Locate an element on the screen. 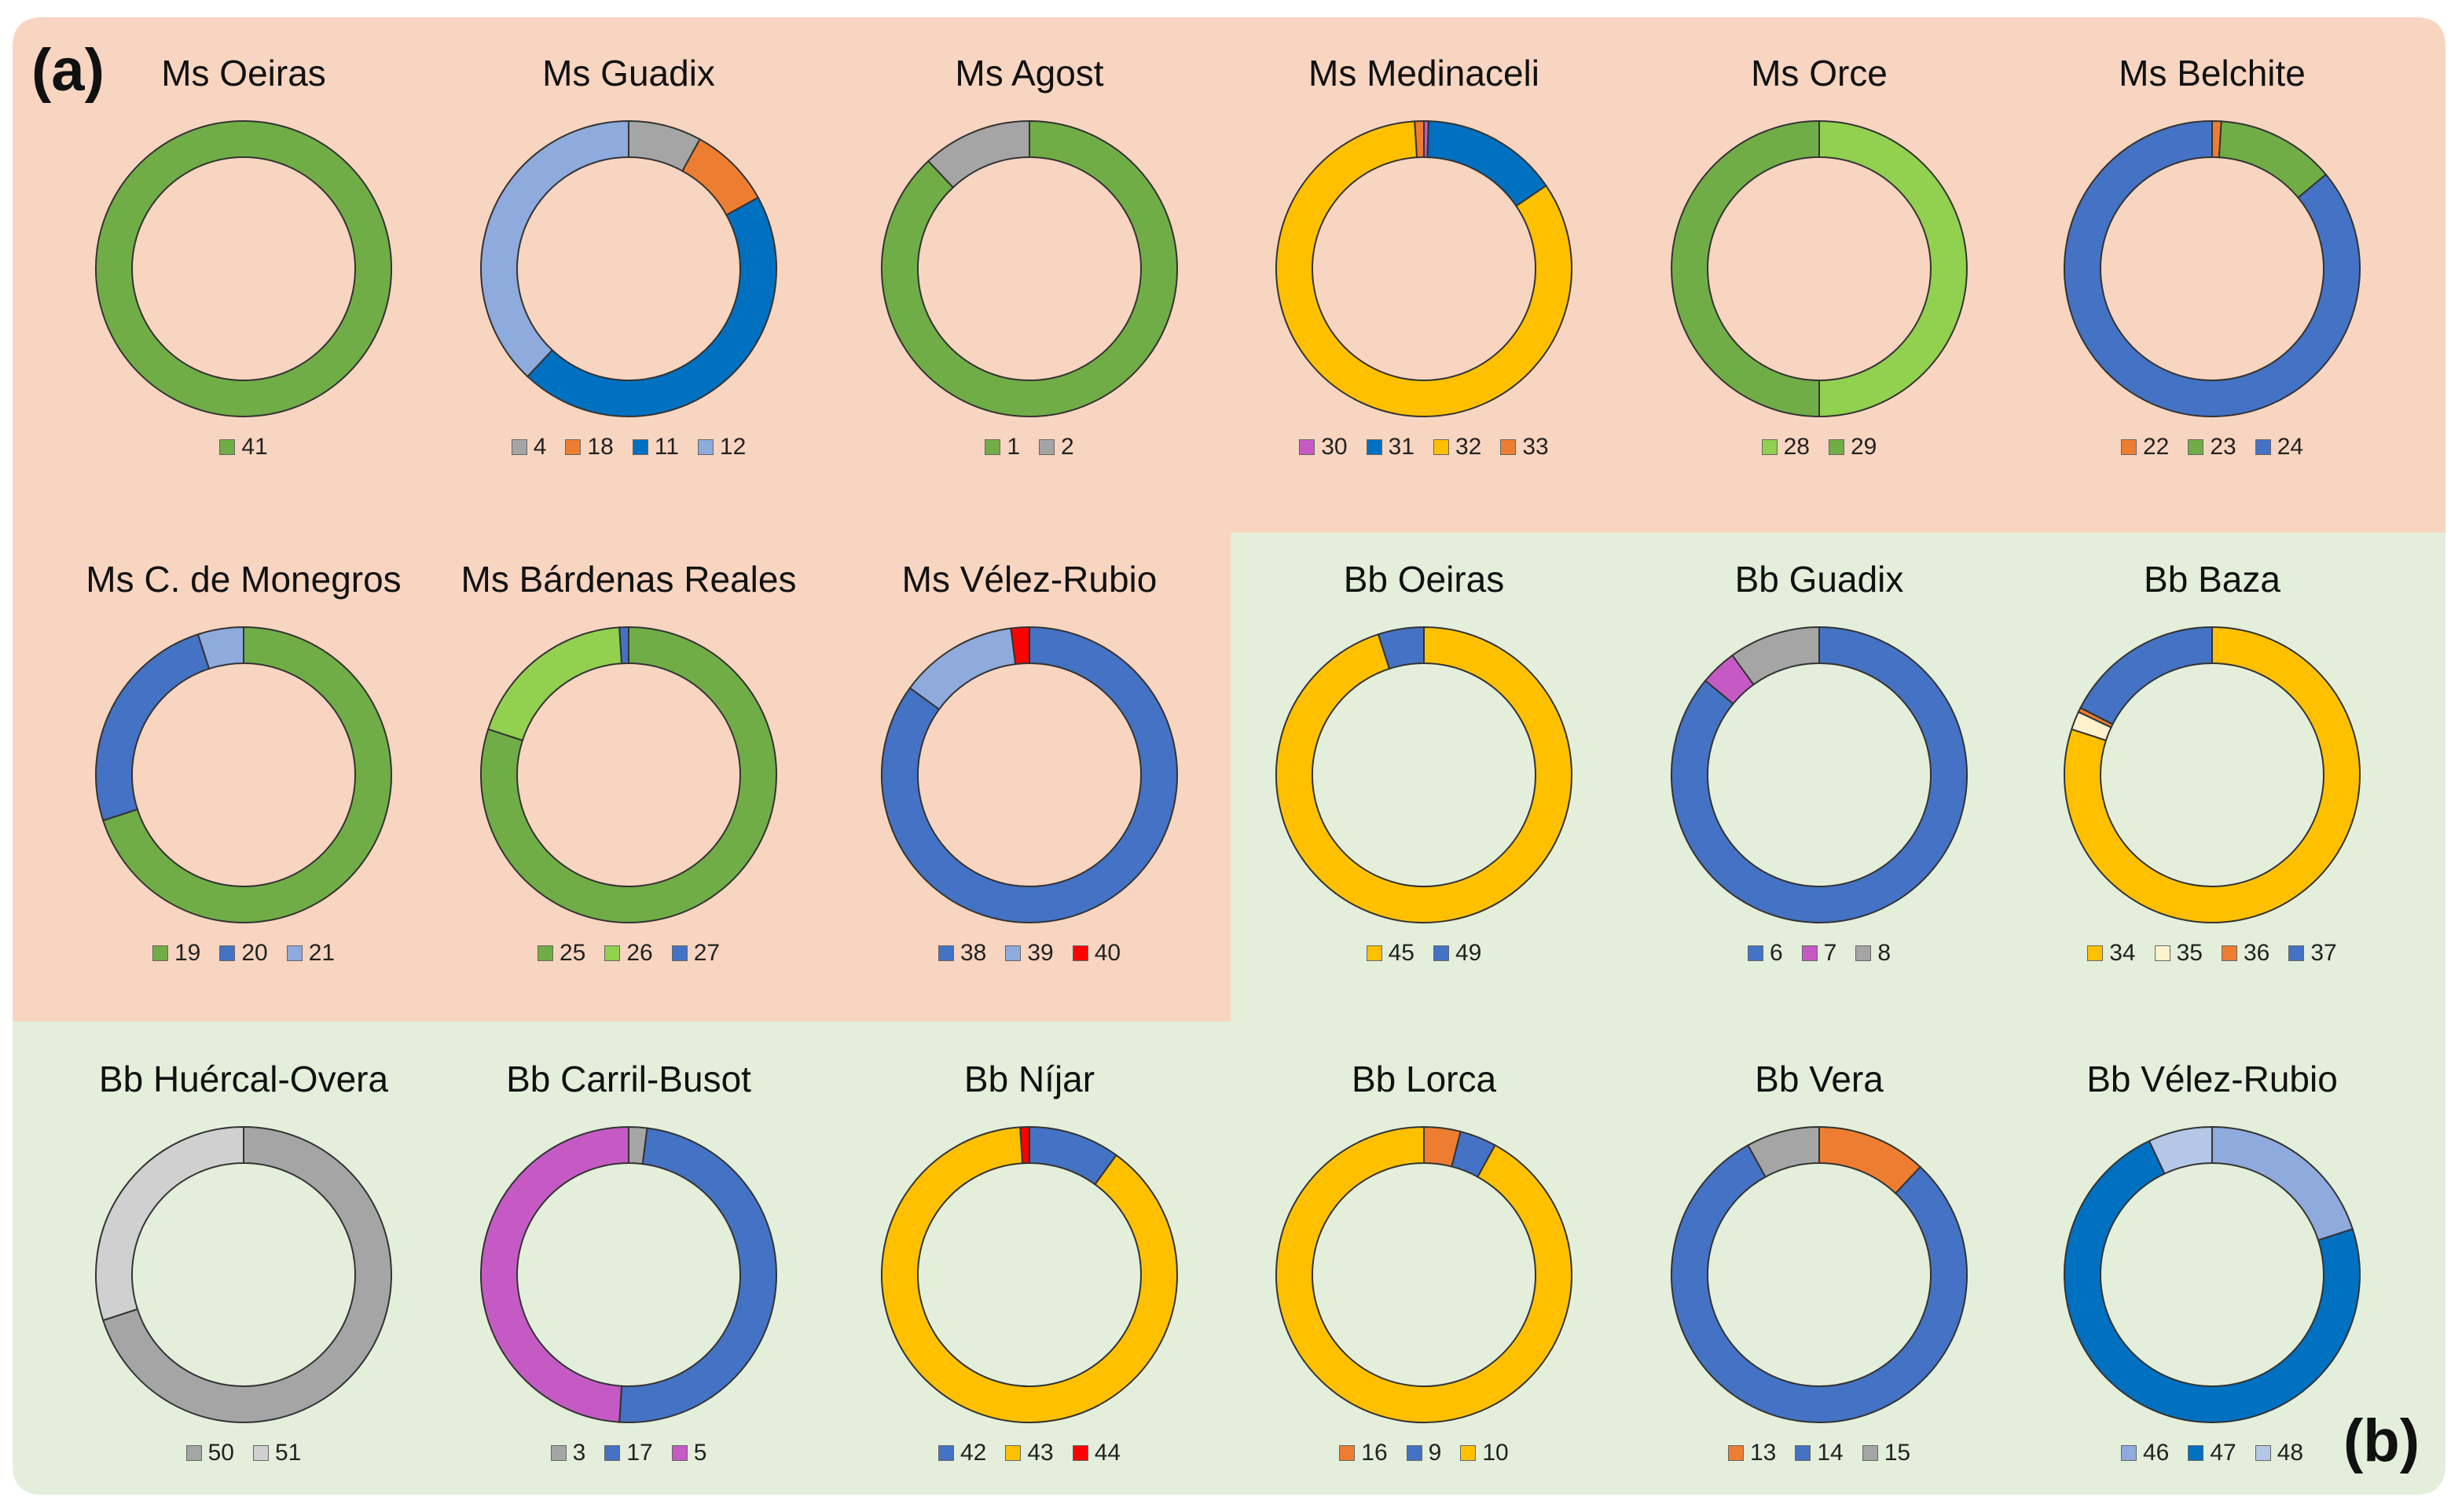  legend-item: 49 is located at coordinates (1457, 953).